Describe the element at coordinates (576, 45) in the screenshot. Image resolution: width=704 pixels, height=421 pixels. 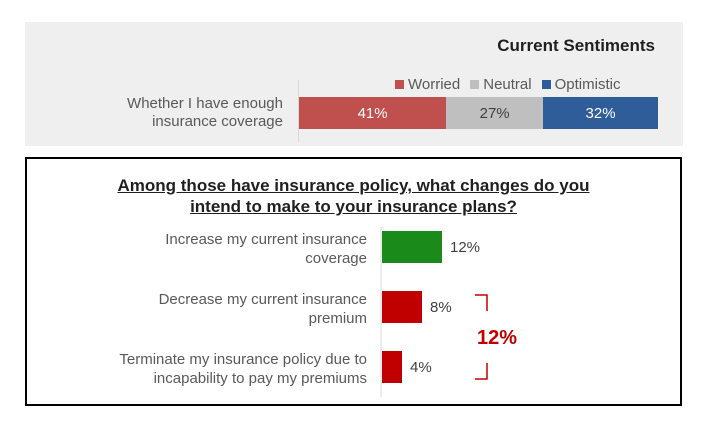
I see `chart-title: Current Sentiments` at that location.